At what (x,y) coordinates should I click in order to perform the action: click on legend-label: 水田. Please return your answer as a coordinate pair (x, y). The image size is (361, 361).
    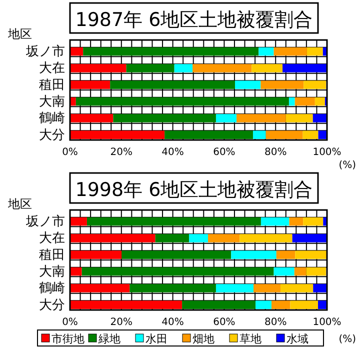
    Looking at the image, I should click on (157, 339).